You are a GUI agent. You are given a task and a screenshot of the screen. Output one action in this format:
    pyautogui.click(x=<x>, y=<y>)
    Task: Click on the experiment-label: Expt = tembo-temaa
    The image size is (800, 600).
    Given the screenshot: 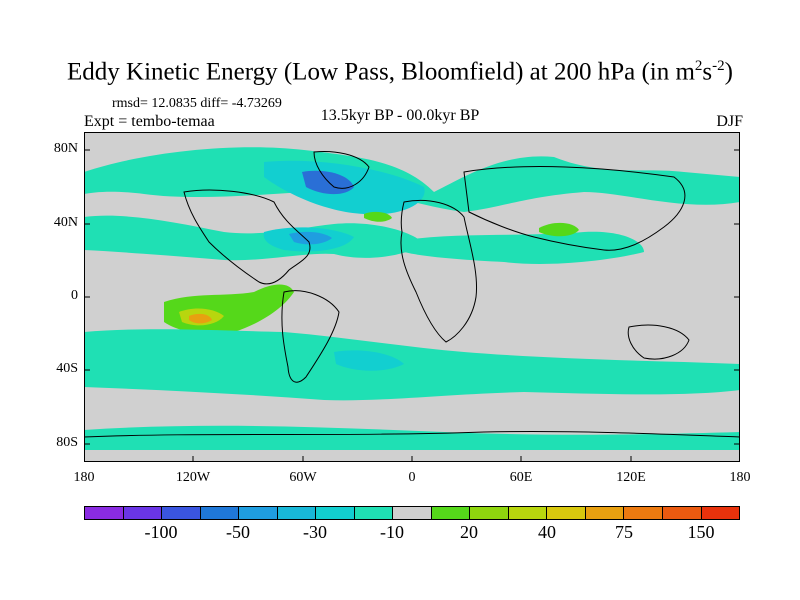 What is the action you would take?
    pyautogui.click(x=149, y=121)
    